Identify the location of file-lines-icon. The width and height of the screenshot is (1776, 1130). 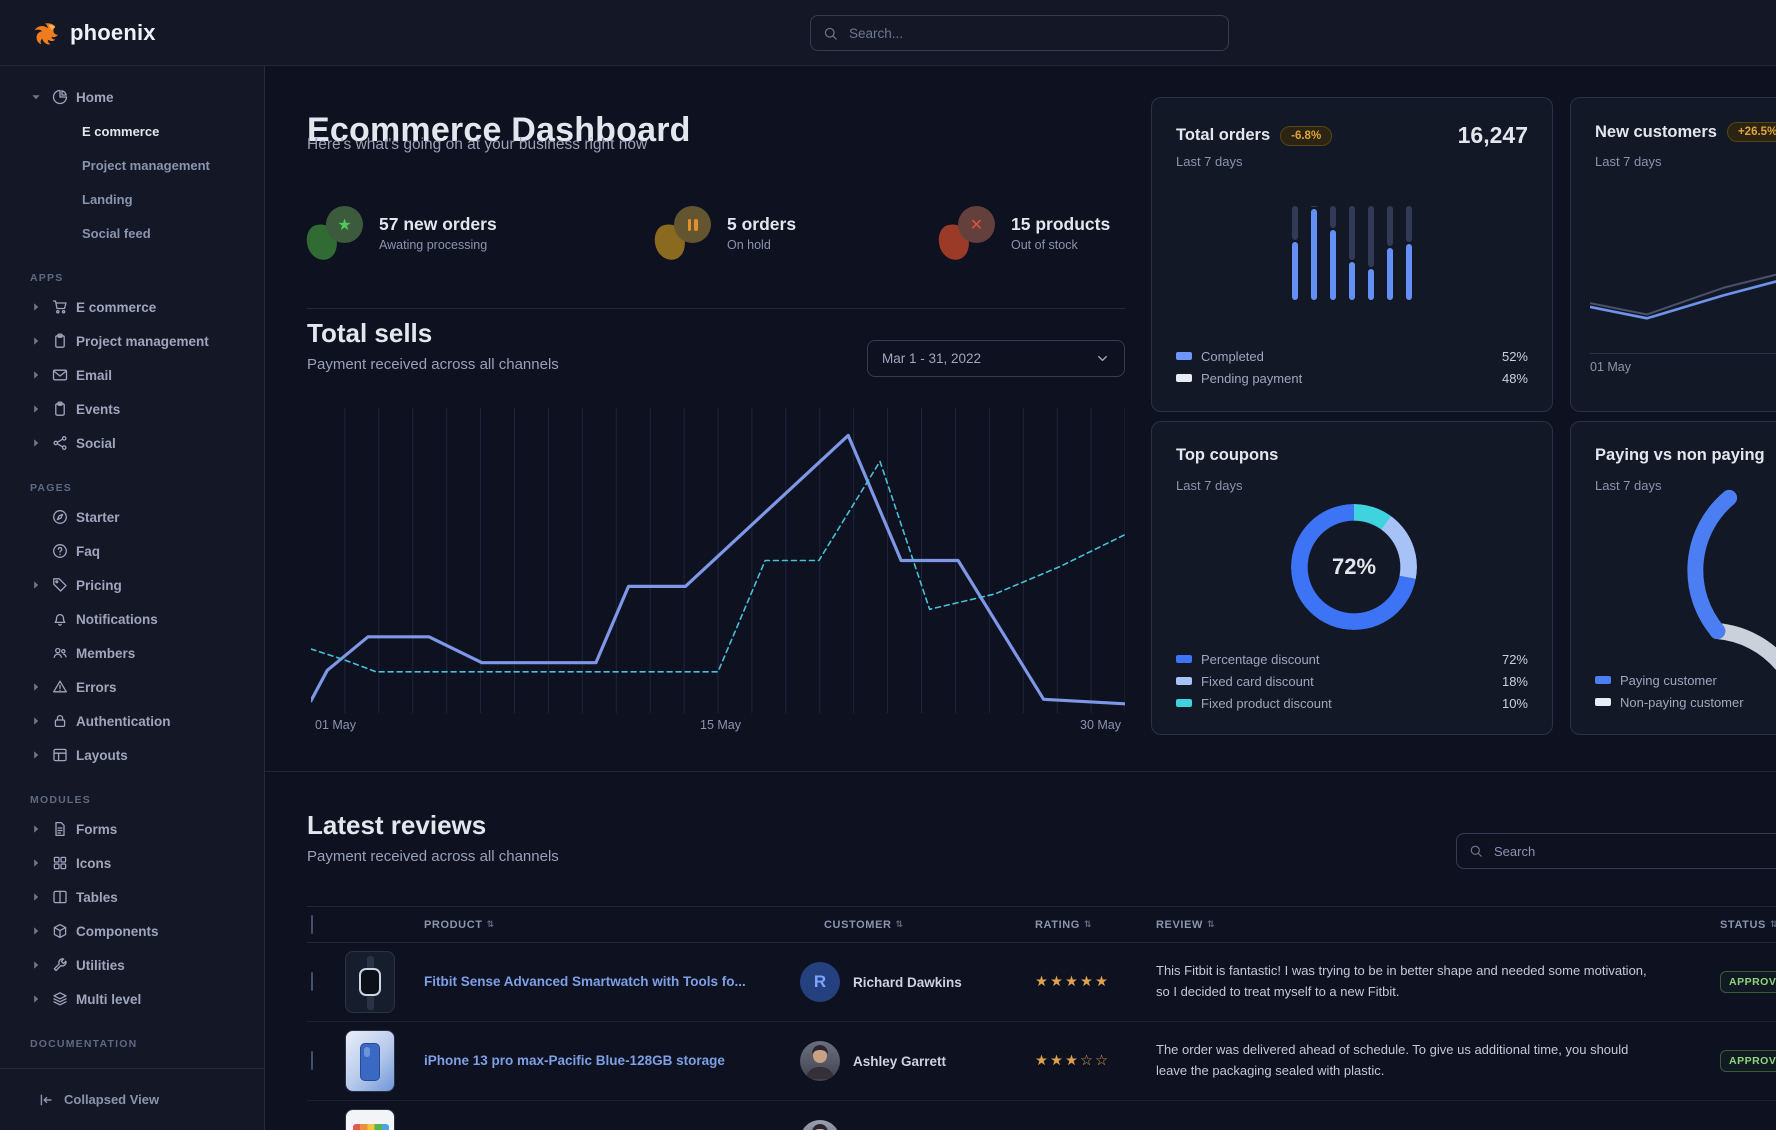
(60, 829).